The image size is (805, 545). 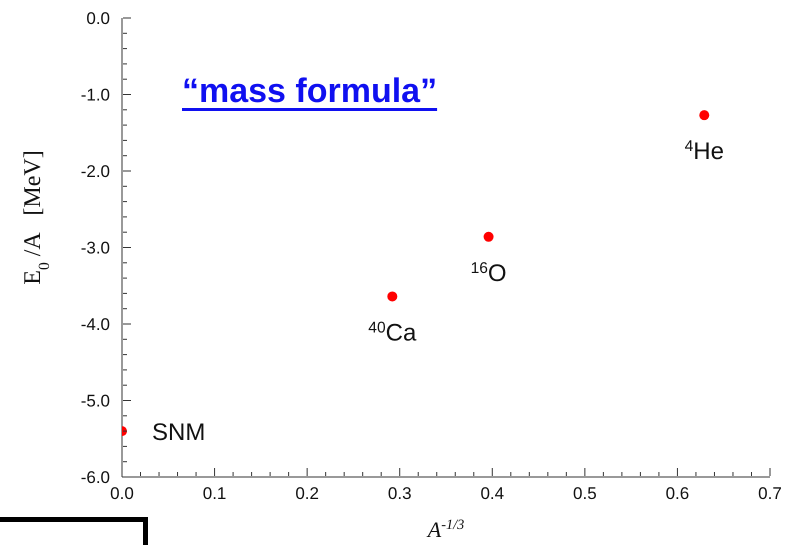 What do you see at coordinates (307, 493) in the screenshot?
I see `x-tick-label: 0.2` at bounding box center [307, 493].